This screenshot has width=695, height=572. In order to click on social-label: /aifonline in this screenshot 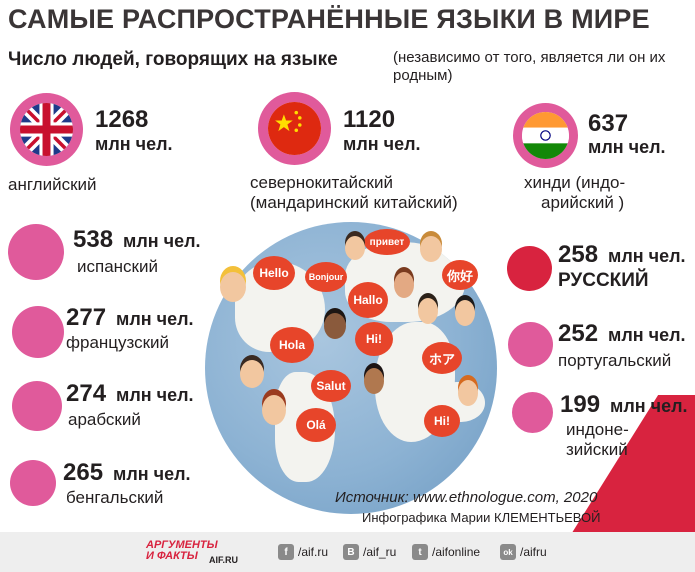, I will do `click(456, 552)`.